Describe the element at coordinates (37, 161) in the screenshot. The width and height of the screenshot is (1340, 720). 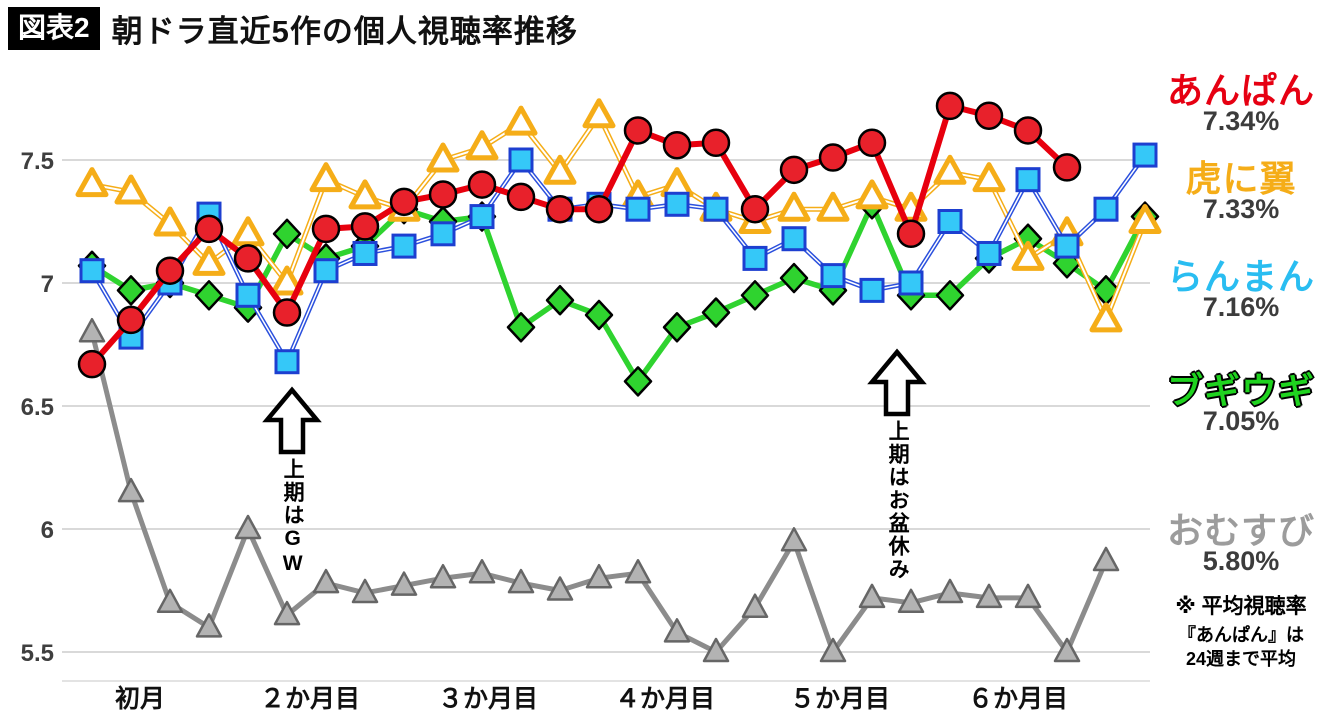
I see `y-axis-tick-label: 7.5` at that location.